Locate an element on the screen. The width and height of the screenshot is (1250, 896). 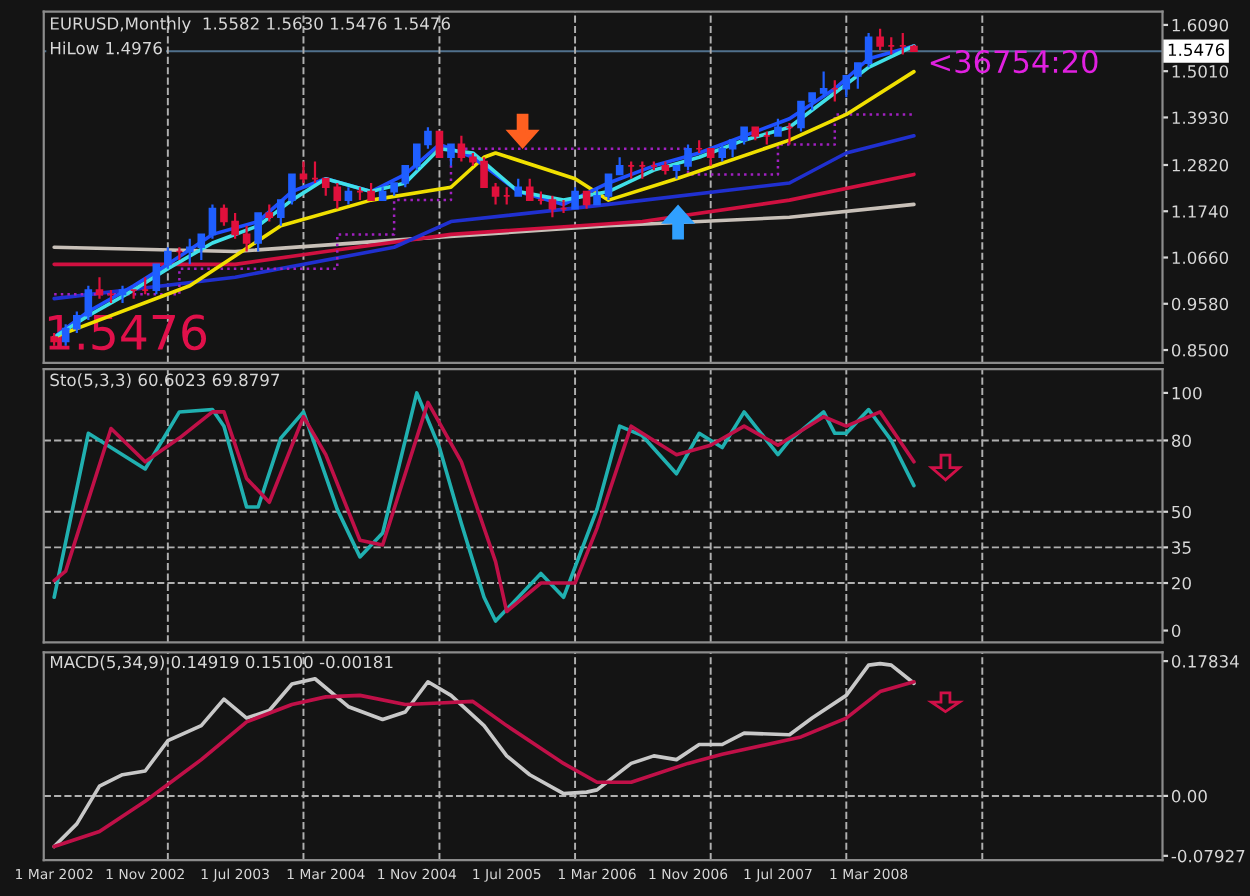
ref-line-label: 1.5476 is located at coordinates (1196, 50).